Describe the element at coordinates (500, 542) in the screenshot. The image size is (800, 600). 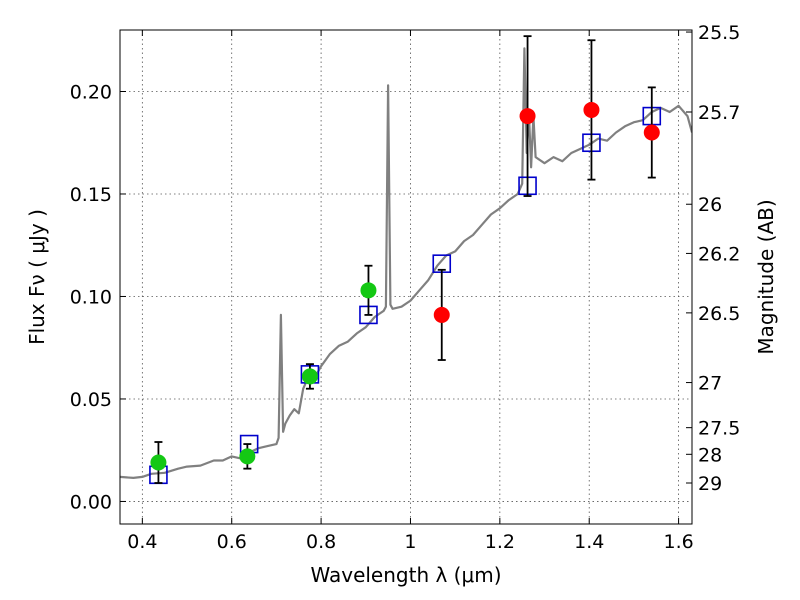
I see `x-tick-label: 1.2` at that location.